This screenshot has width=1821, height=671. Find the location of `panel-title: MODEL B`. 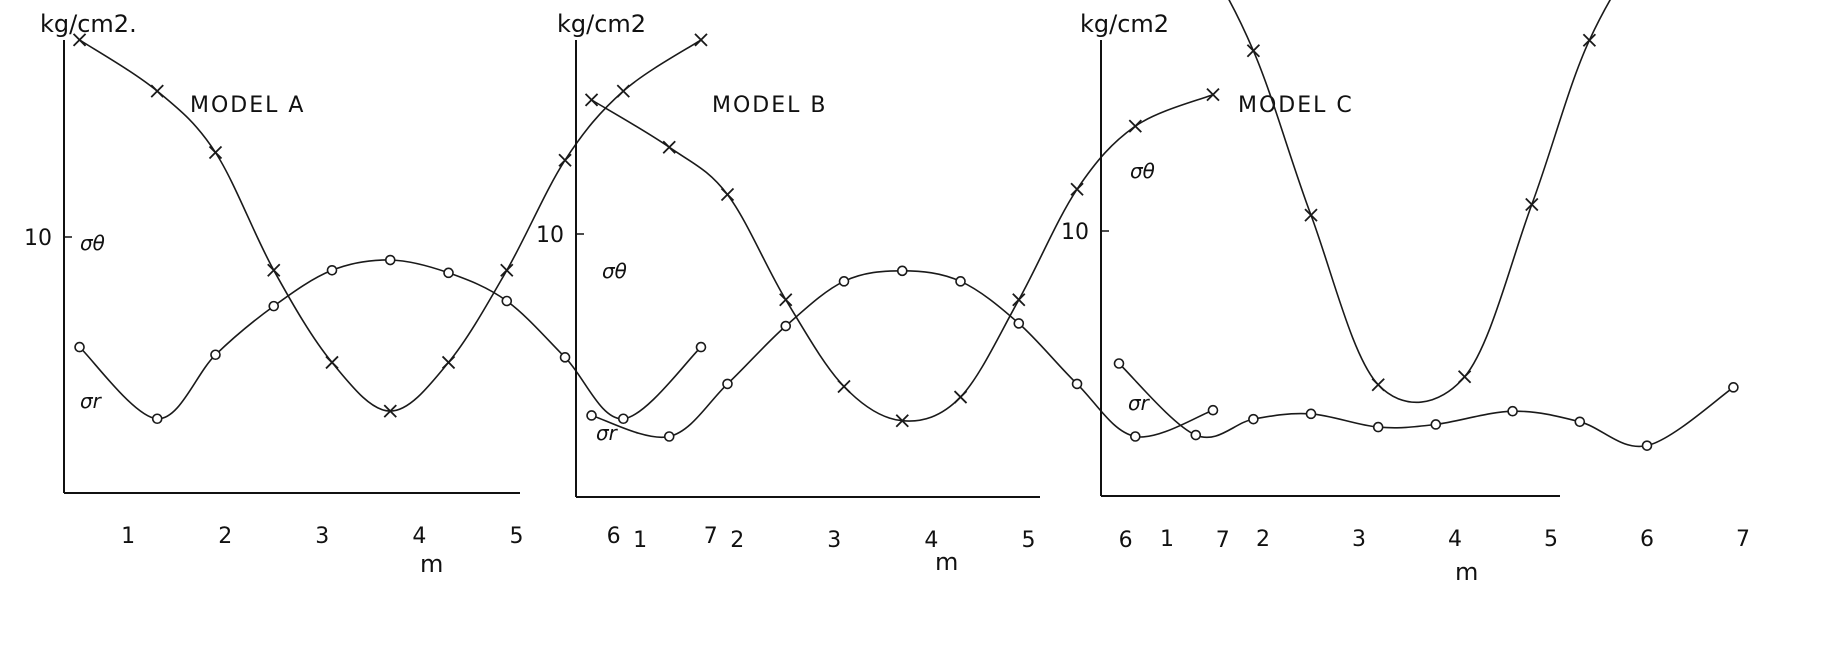

panel-title: MODEL B is located at coordinates (769, 105).